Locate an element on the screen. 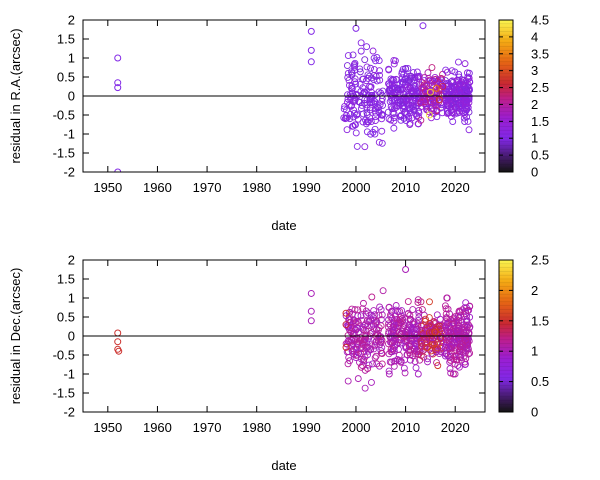 The image size is (600, 480). colorbar-tick-label: 1 is located at coordinates (534, 351).